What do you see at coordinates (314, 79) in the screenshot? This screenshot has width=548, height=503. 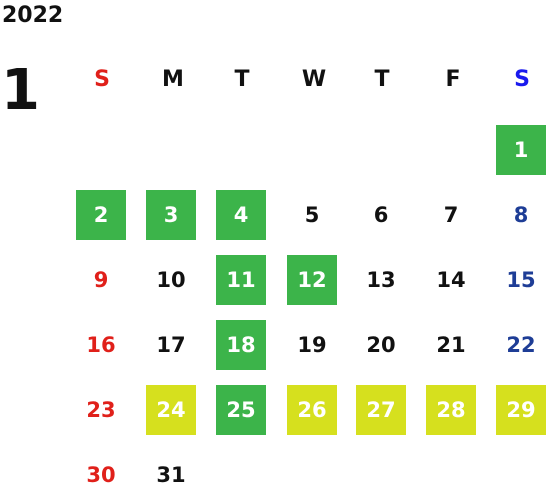 I see `weekday-header-wednesday: W` at bounding box center [314, 79].